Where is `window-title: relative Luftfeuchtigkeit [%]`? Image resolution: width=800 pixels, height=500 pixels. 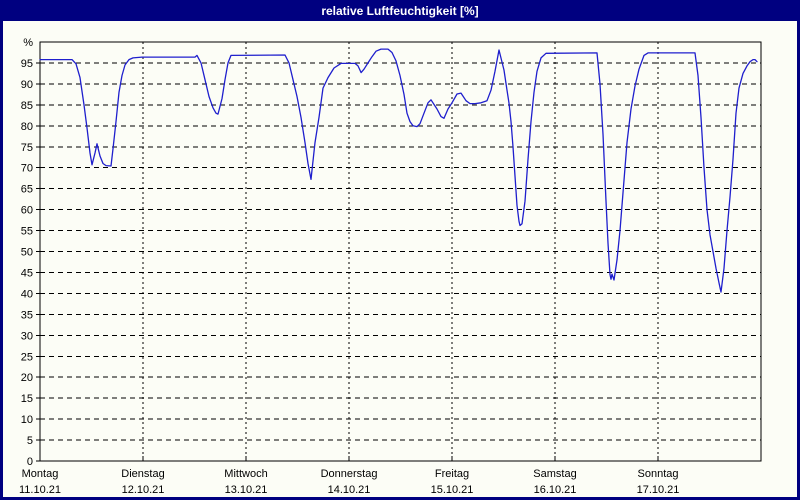 window-title: relative Luftfeuchtigkeit [%] is located at coordinates (400, 10).